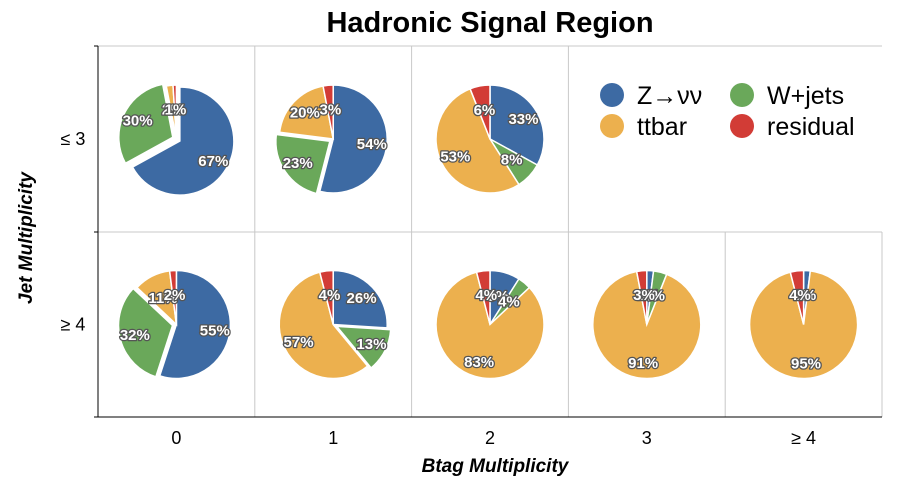 Image resolution: width=899 pixels, height=488 pixels. I want to click on chart-title: Hadronic Signal Region, so click(489, 23).